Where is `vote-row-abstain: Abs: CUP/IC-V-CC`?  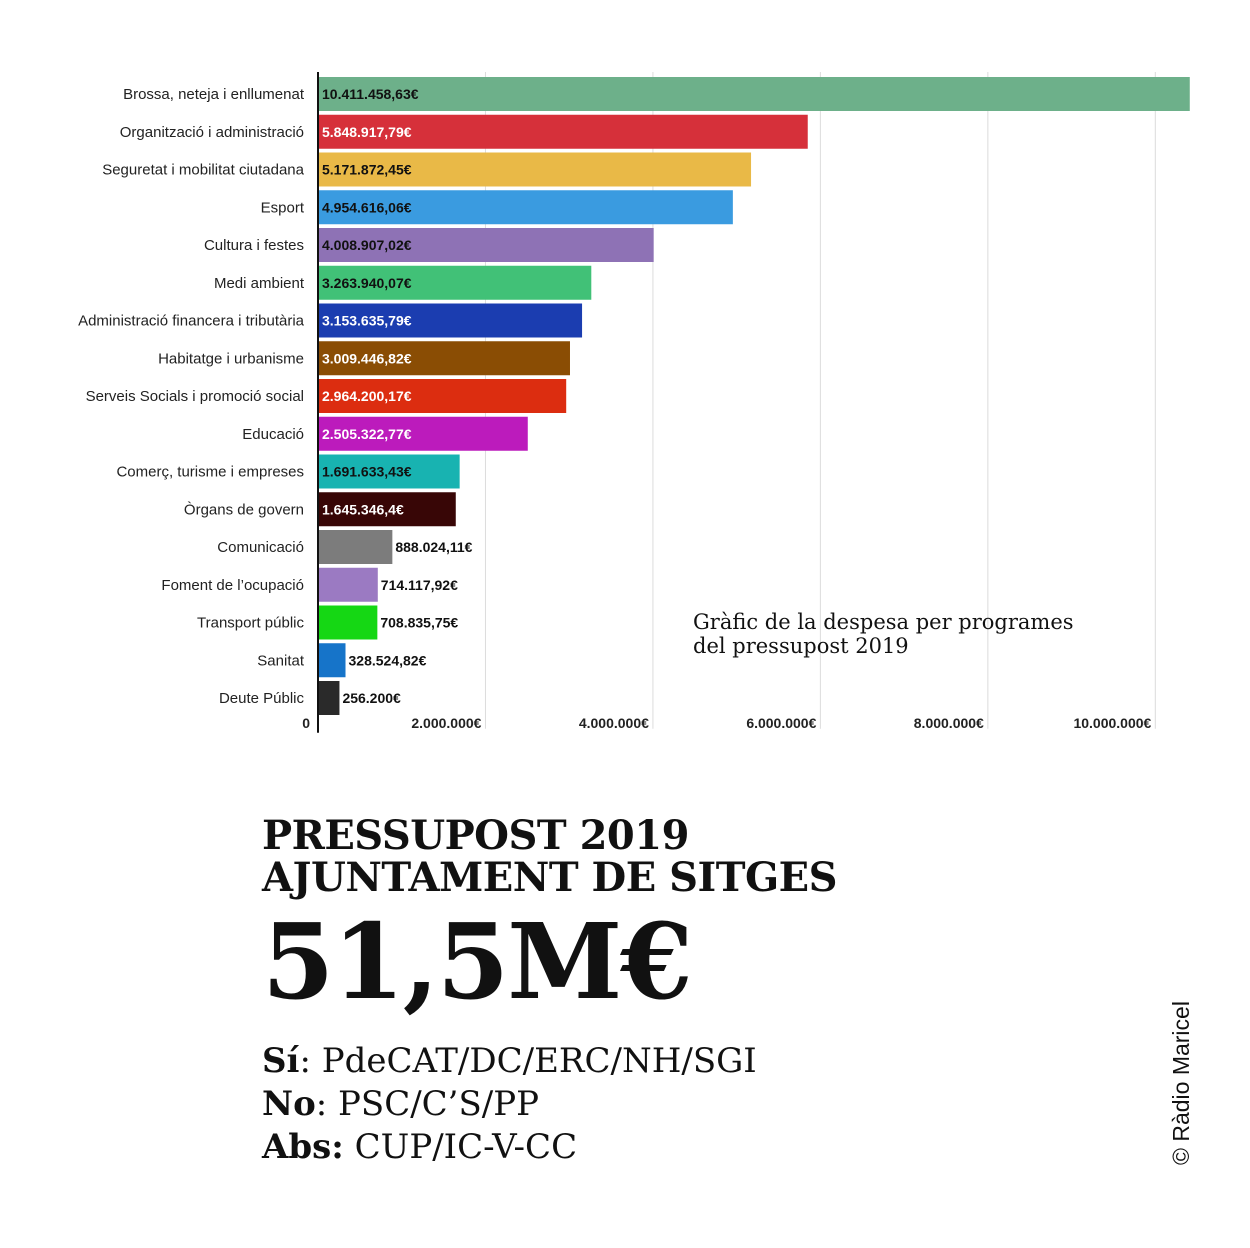
vote-row-abstain: Abs: CUP/IC-V-CC is located at coordinates (509, 1147).